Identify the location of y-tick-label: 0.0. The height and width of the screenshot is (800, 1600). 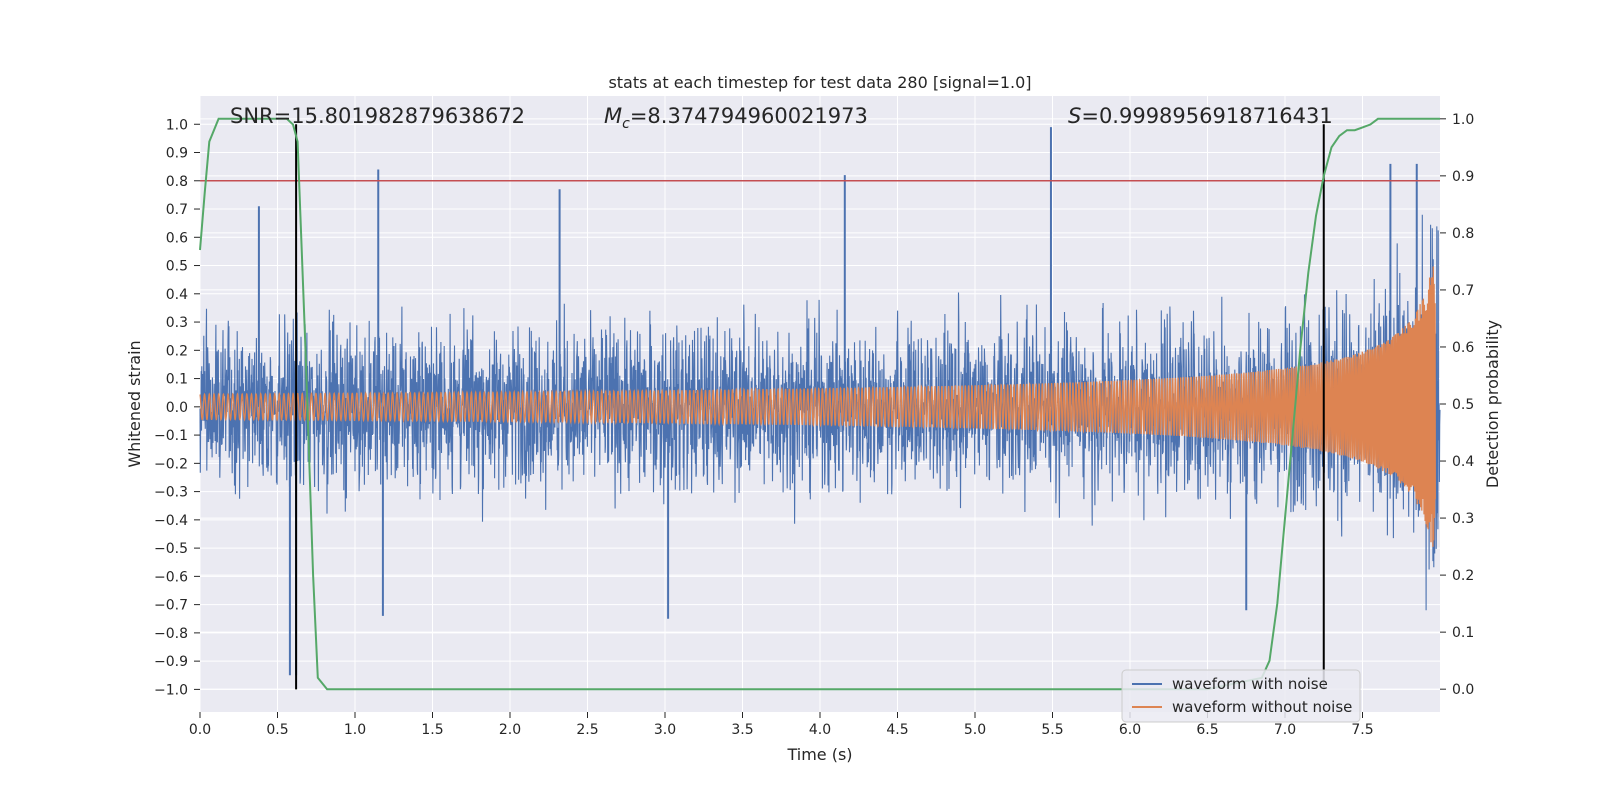
(177, 408).